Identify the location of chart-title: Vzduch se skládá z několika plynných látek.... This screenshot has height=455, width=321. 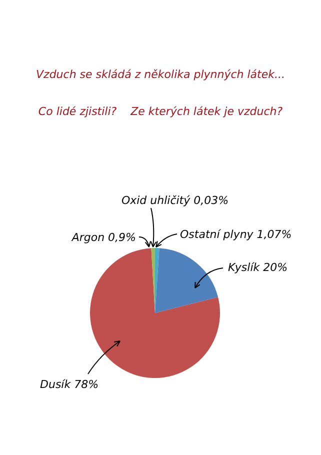
(160, 74).